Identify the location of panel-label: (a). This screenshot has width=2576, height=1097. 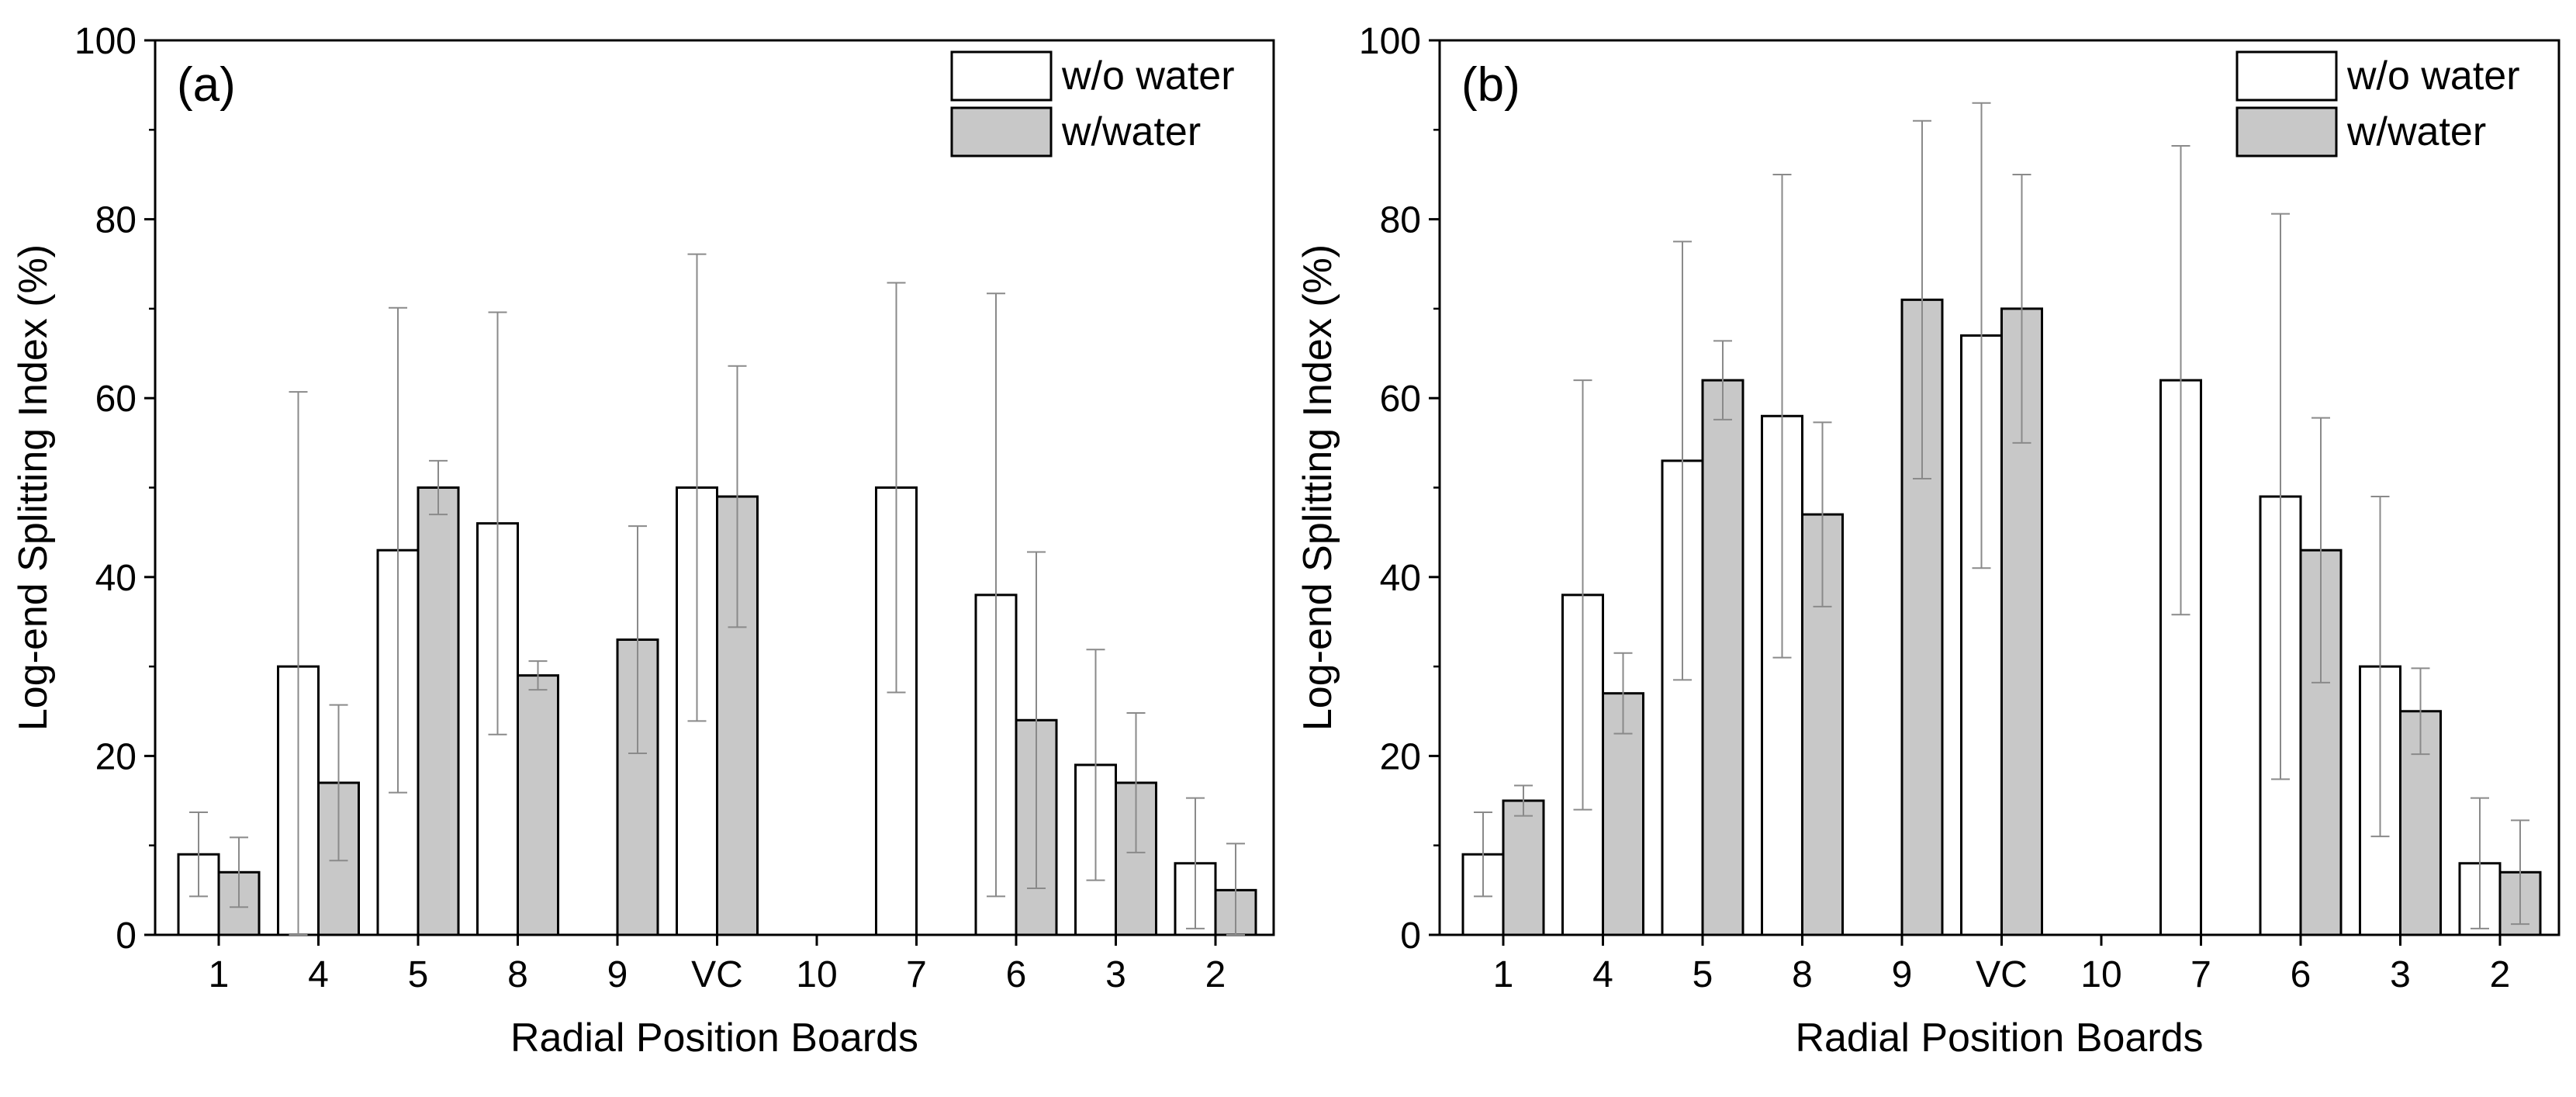
(206, 85).